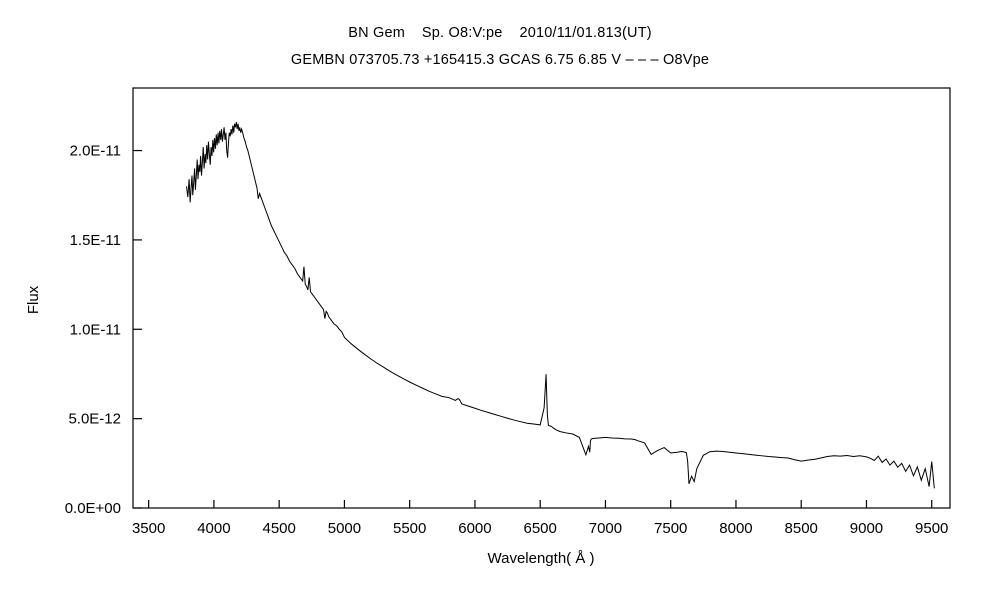 This screenshot has height=600, width=1000. Describe the element at coordinates (605, 528) in the screenshot. I see `x-axis-tick-label: 7000` at that location.